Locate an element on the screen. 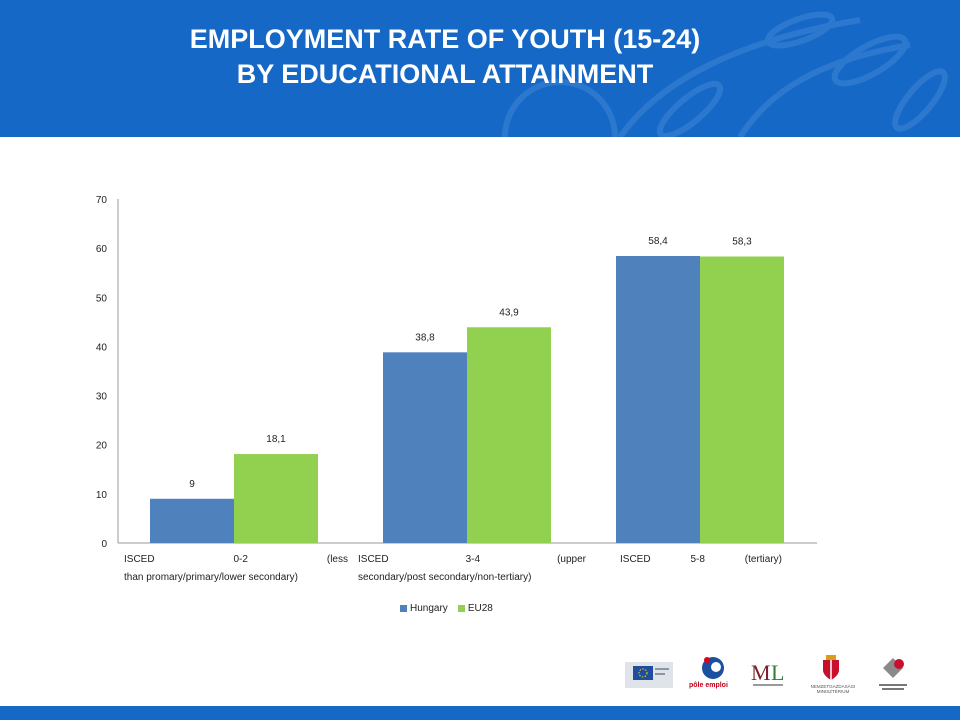 The width and height of the screenshot is (960, 720). x-category-line: ISCED 3-4 (upper is located at coordinates (472, 559).